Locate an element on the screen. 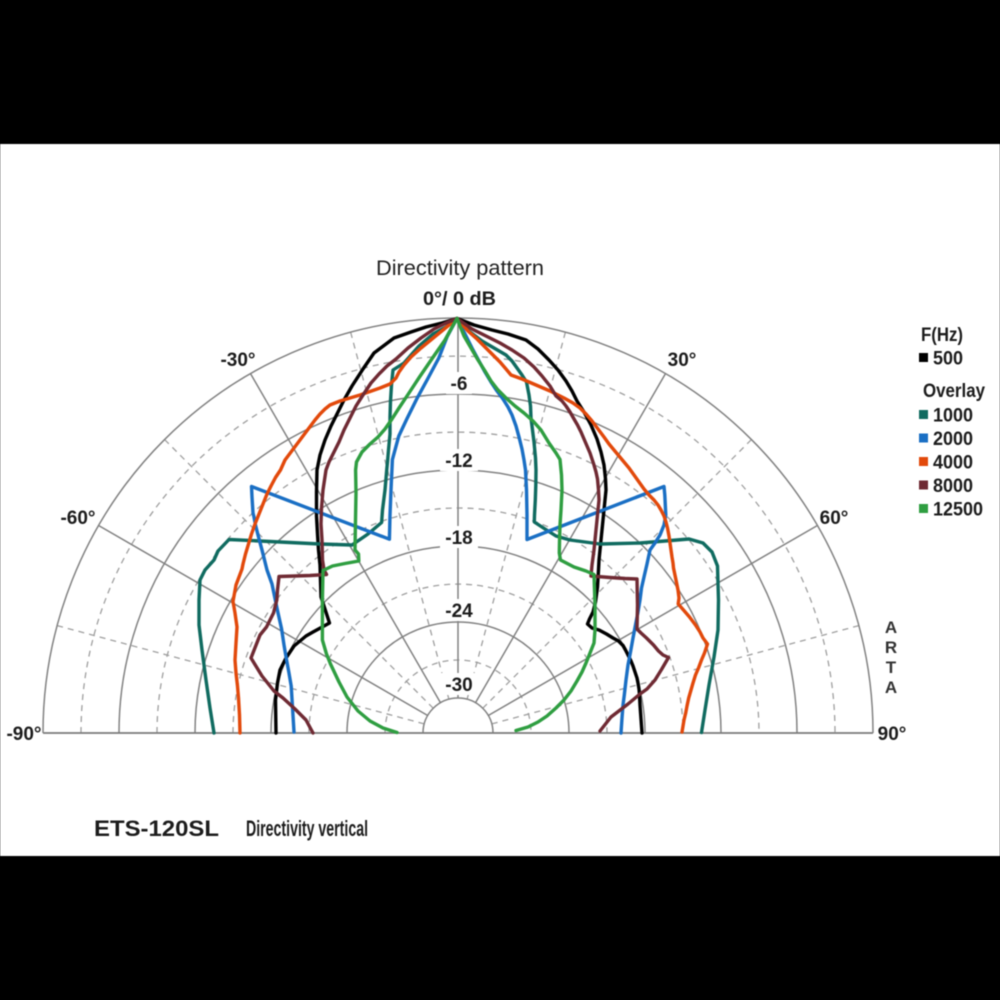 Image resolution: width=1000 pixels, height=1000 pixels. svg-text: Directivity pattern is located at coordinates (460, 268).